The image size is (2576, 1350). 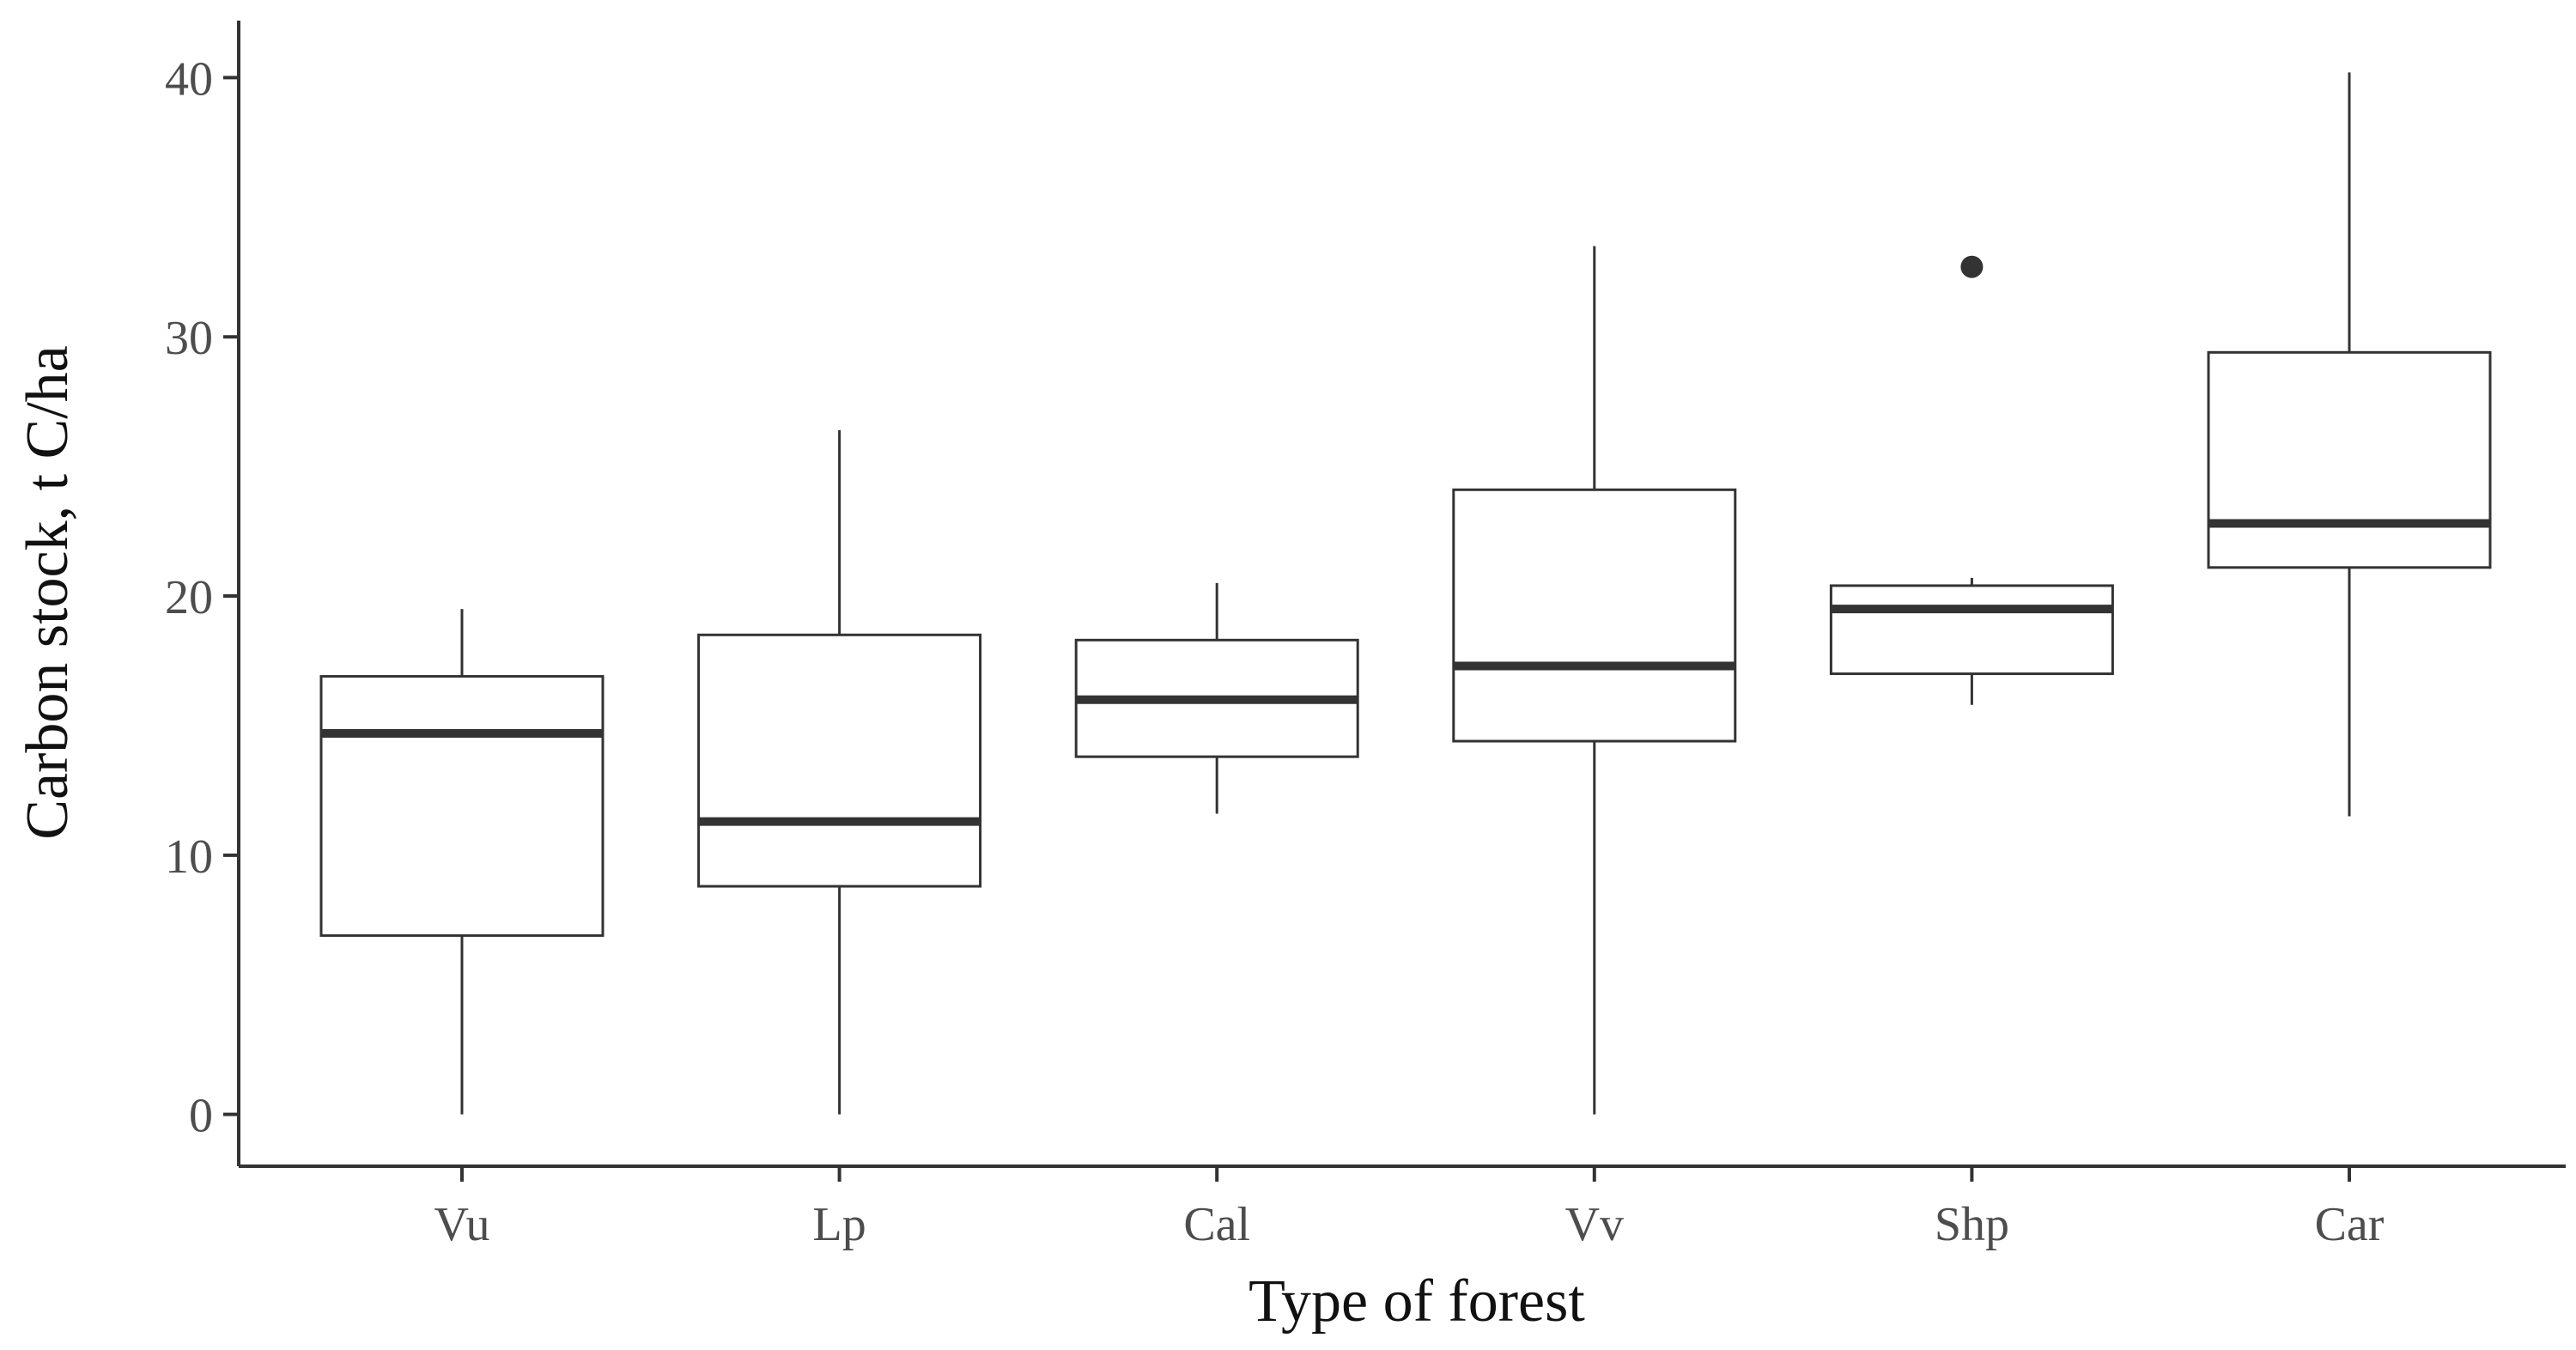 What do you see at coordinates (1417, 1301) in the screenshot?
I see `x-axis-title: Type of forest` at bounding box center [1417, 1301].